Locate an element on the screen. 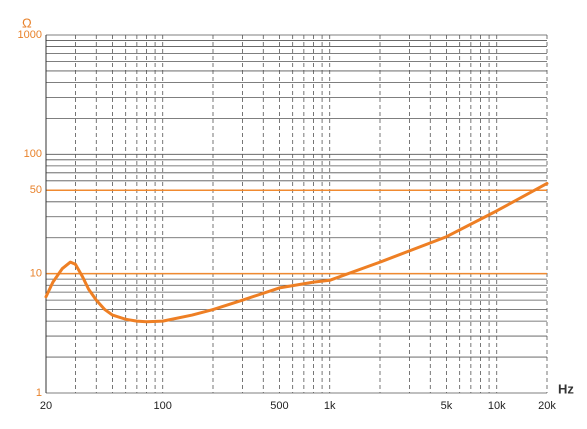 This screenshot has width=587, height=429. x-tick-label: 5k is located at coordinates (447, 406).